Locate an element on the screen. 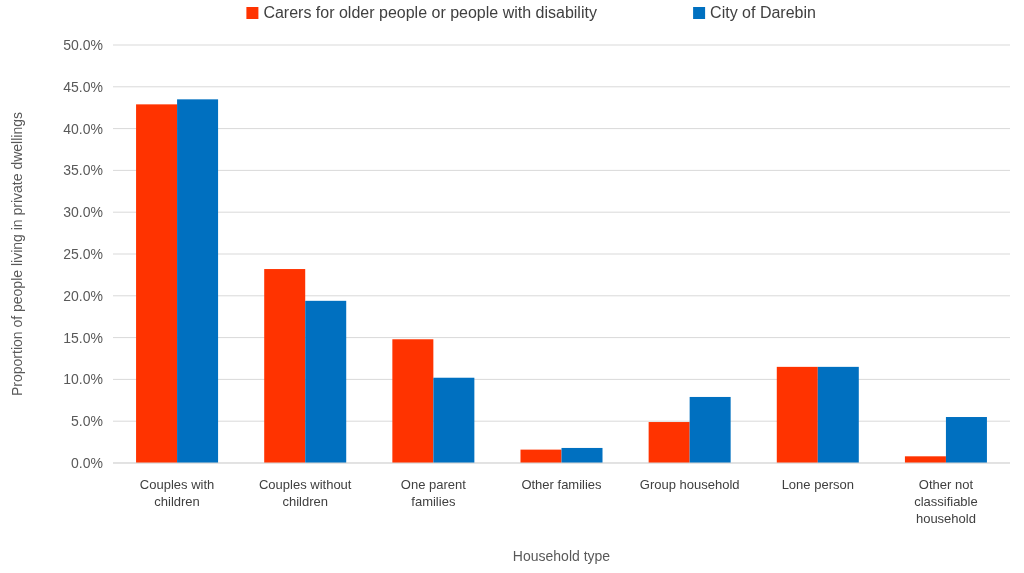 This screenshot has height=573, width=1024. x-tick-label: Group household is located at coordinates (689, 484).